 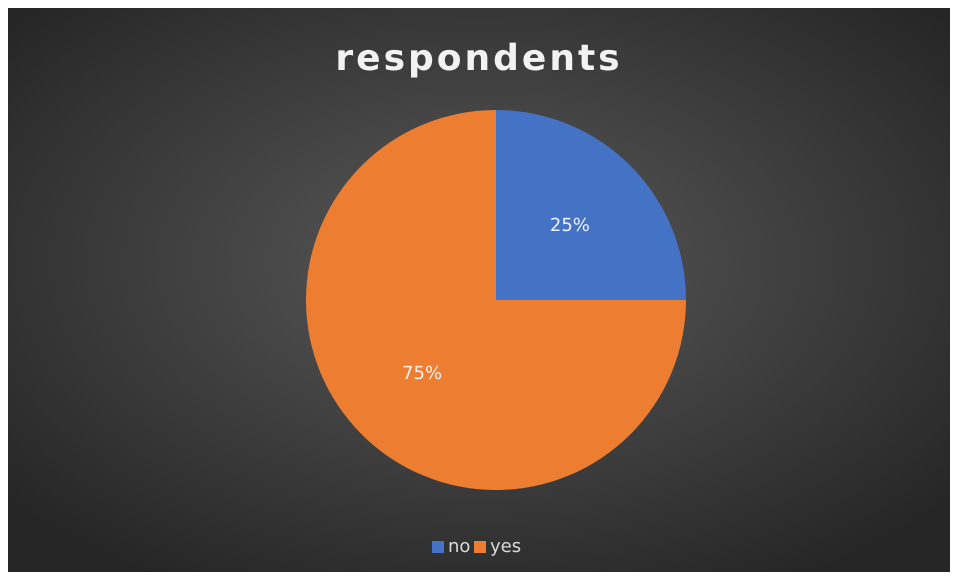 I want to click on pie-slice, so click(x=591, y=205).